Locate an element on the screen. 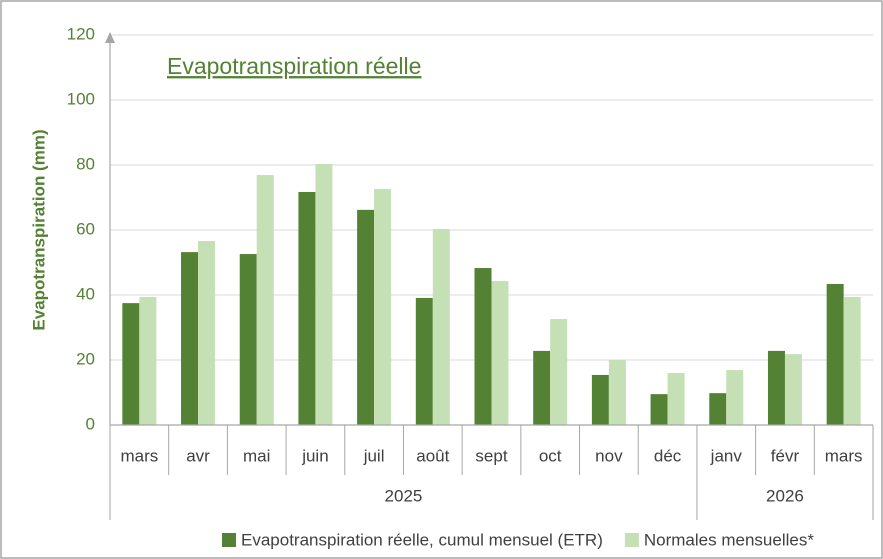  x-tick-label: sept is located at coordinates (491, 455).